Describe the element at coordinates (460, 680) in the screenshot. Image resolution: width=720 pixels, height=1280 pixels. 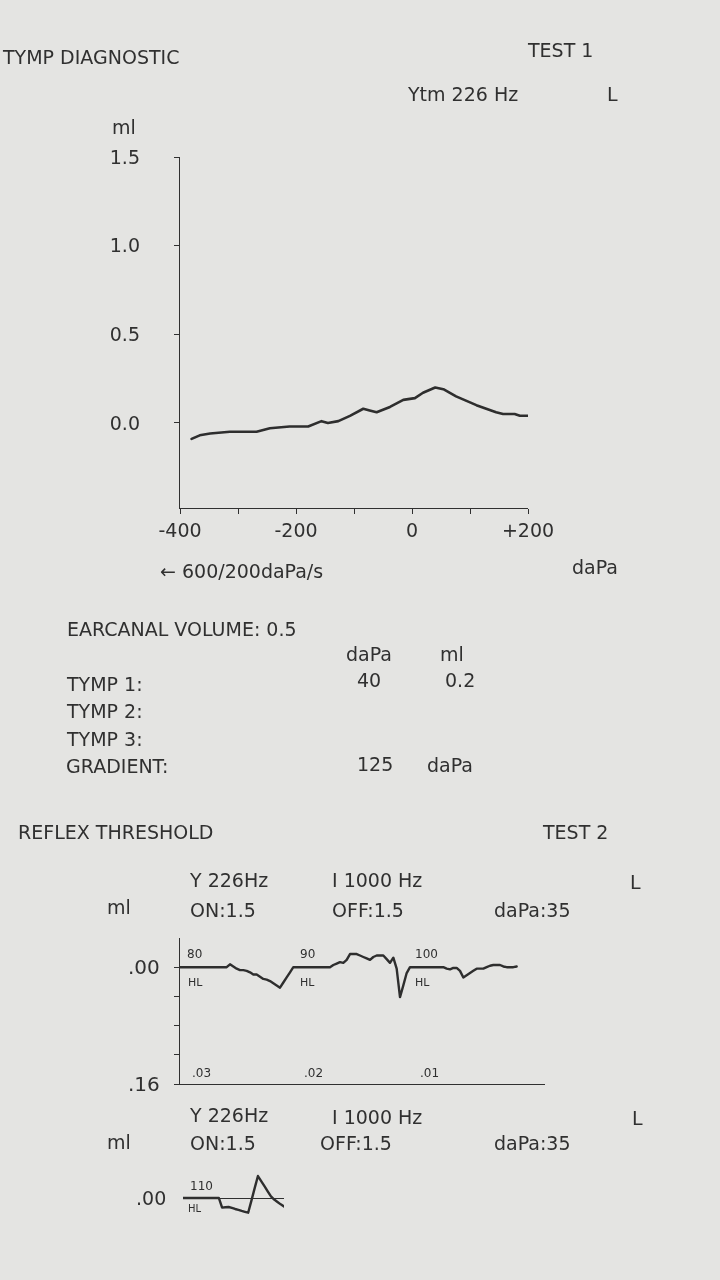
I see `text: 0.2` at that location.